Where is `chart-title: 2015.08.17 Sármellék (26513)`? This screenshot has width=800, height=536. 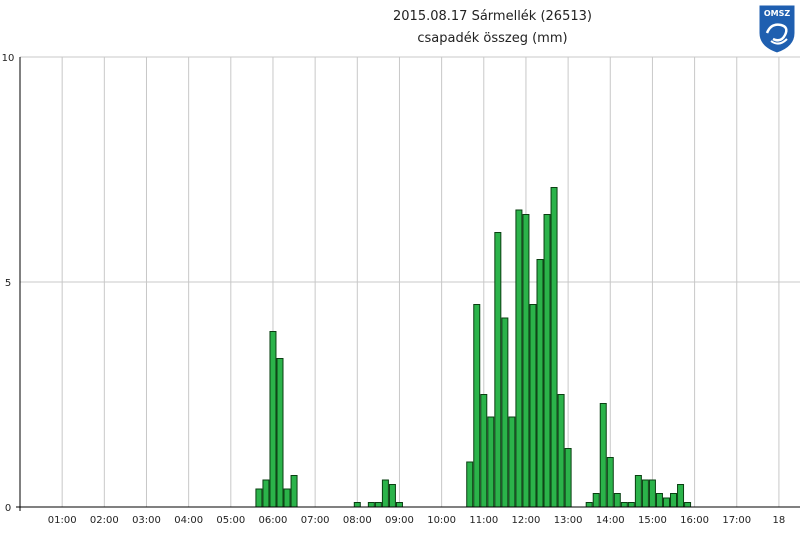
chart-title: 2015.08.17 Sármellék (26513) is located at coordinates (492, 16).